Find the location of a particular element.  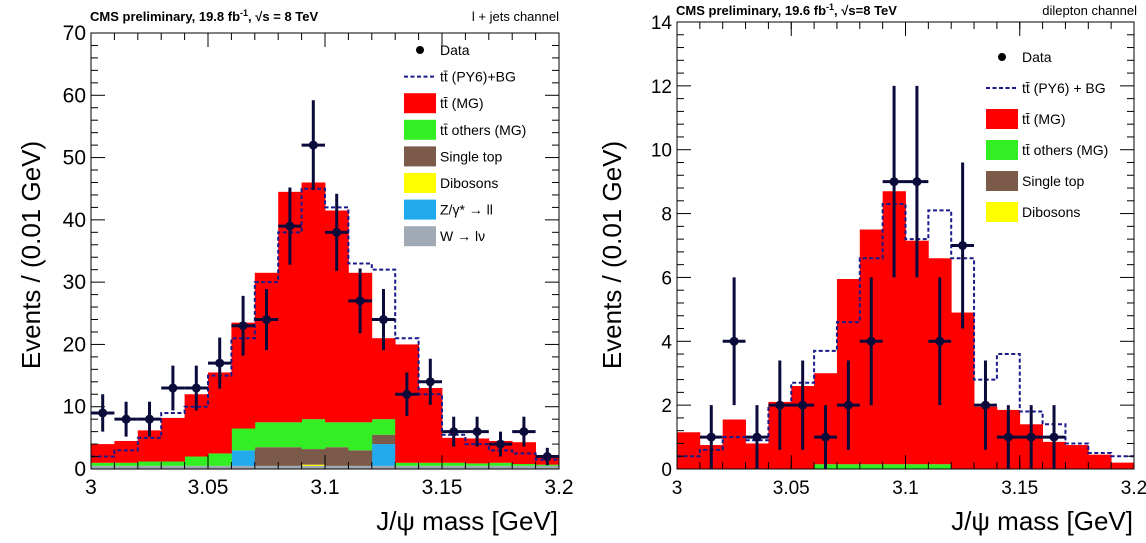

legend-label: Single top is located at coordinates (1053, 181).